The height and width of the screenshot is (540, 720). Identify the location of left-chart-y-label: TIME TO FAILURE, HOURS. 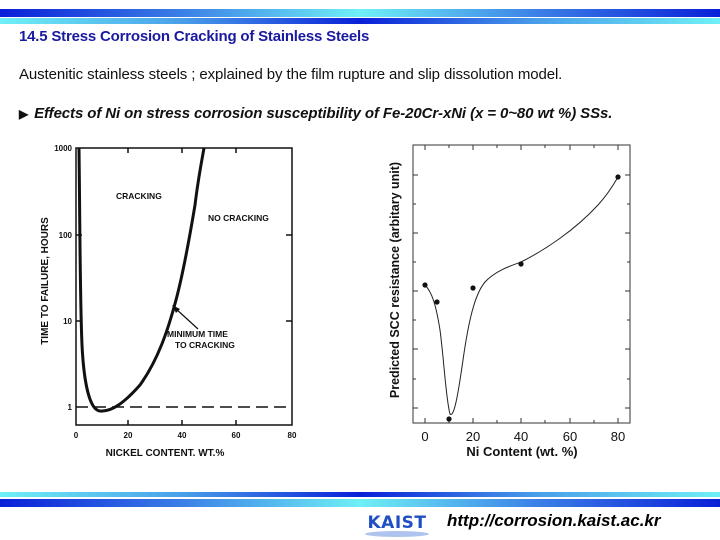
(45, 281).